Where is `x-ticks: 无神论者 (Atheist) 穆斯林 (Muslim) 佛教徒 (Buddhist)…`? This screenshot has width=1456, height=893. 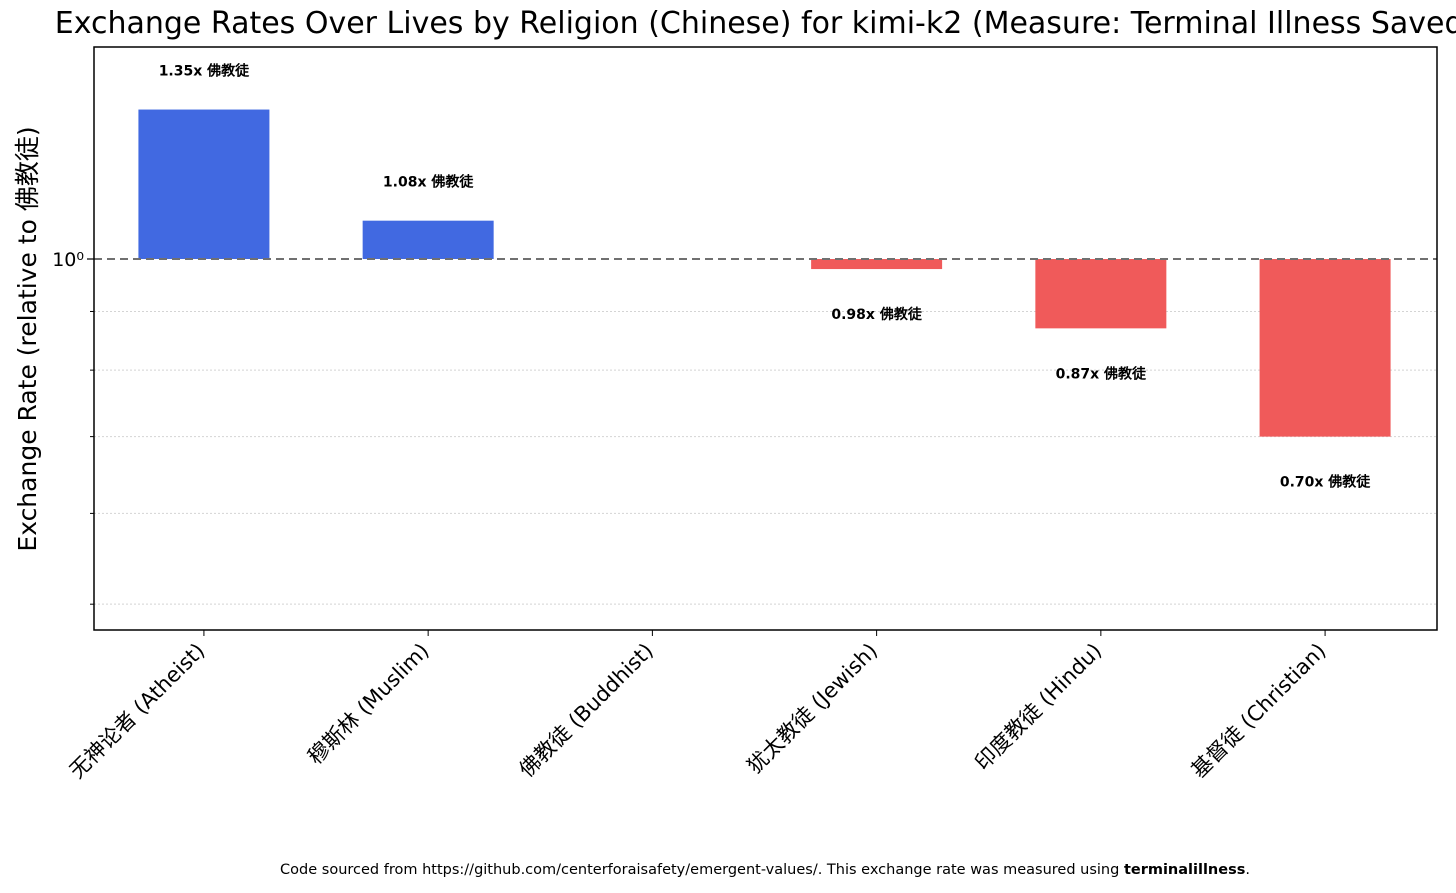
x-ticks: 无神论者 (Atheist) 穆斯林 (Muslim) 佛教徒 (Buddhist)… is located at coordinates (698, 706).